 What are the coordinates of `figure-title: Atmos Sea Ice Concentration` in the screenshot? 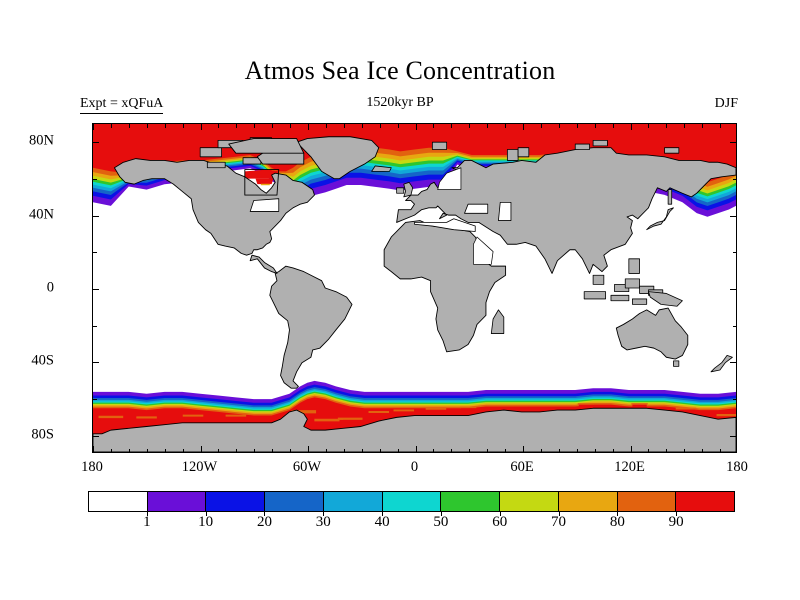 It's located at (400, 70).